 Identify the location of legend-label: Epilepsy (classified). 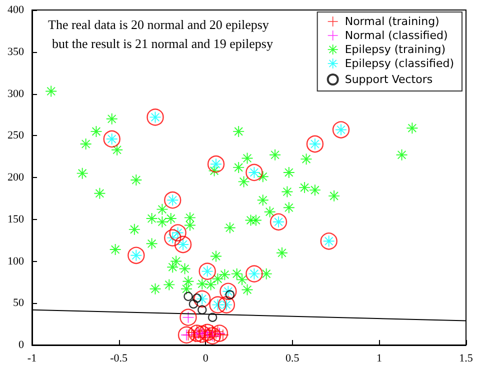
(399, 63).